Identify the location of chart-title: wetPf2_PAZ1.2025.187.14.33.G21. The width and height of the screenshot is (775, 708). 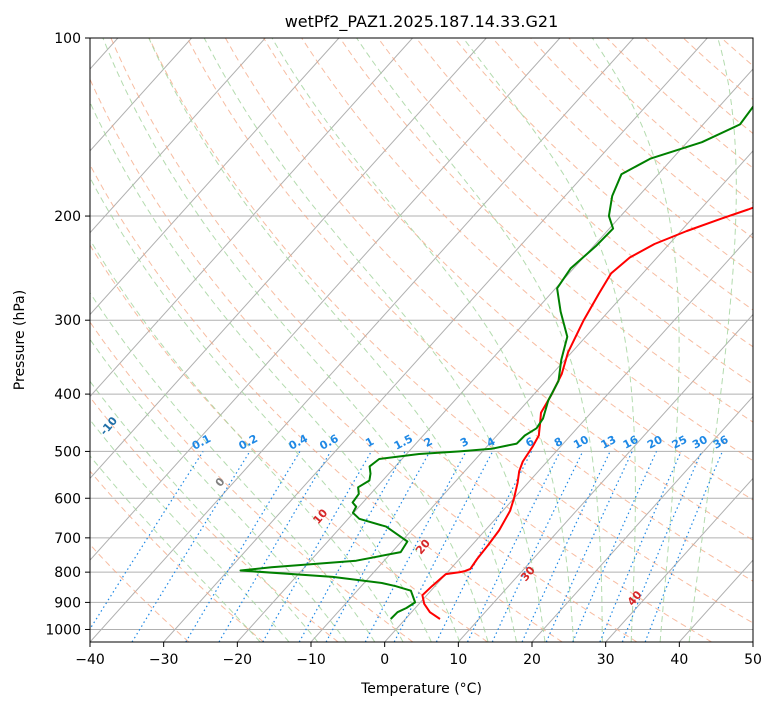
(422, 22).